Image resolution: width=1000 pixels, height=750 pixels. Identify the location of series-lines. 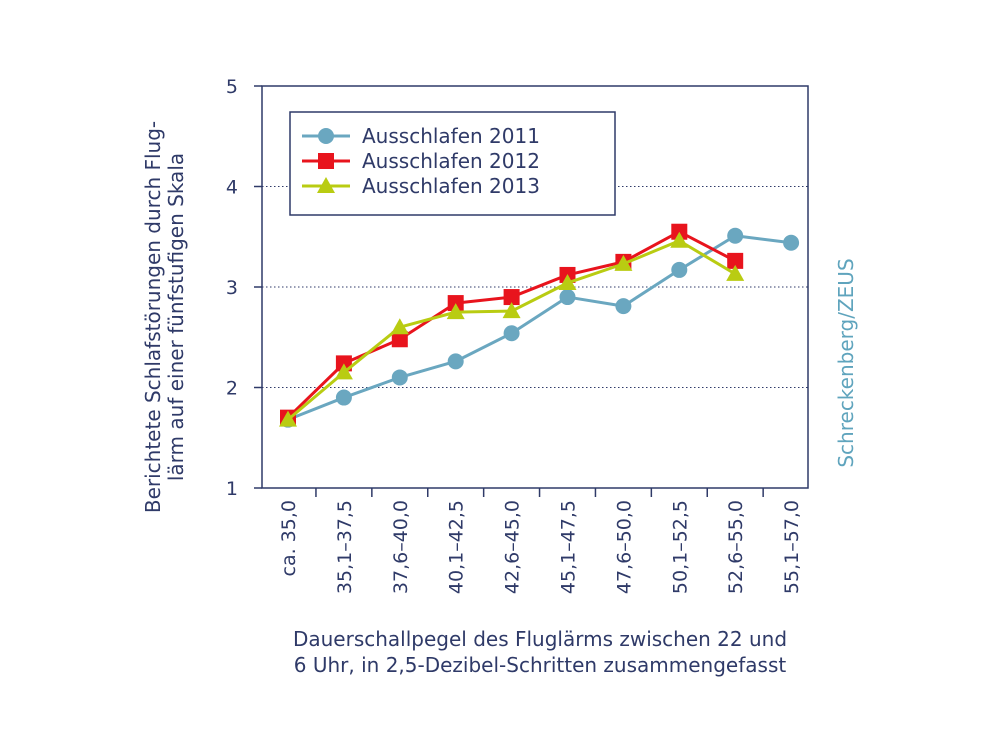
(539, 325).